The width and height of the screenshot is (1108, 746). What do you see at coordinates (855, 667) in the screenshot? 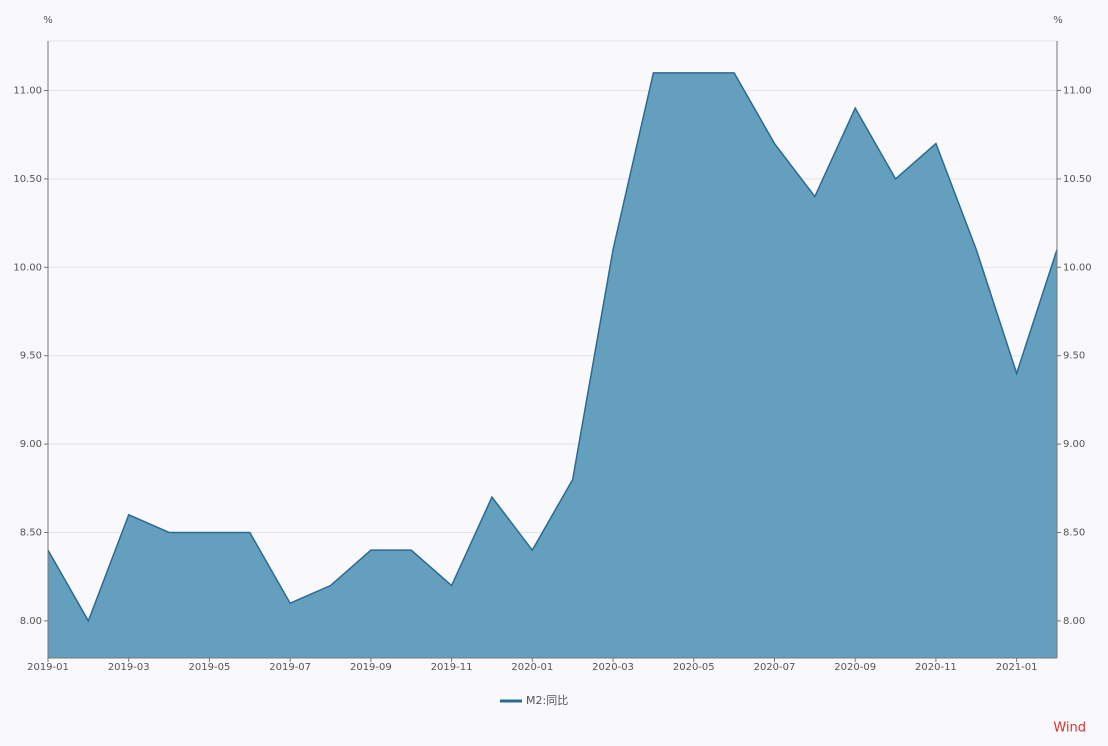
I see `x-tick-label: 2020-09` at bounding box center [855, 667].